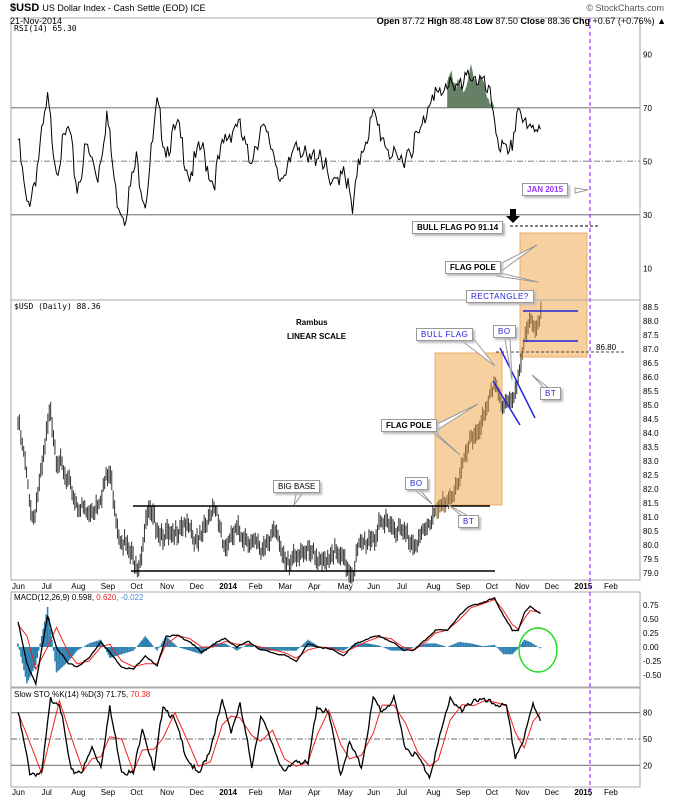  Describe the element at coordinates (416, 483) in the screenshot. I see `bo-callout: BO` at that location.